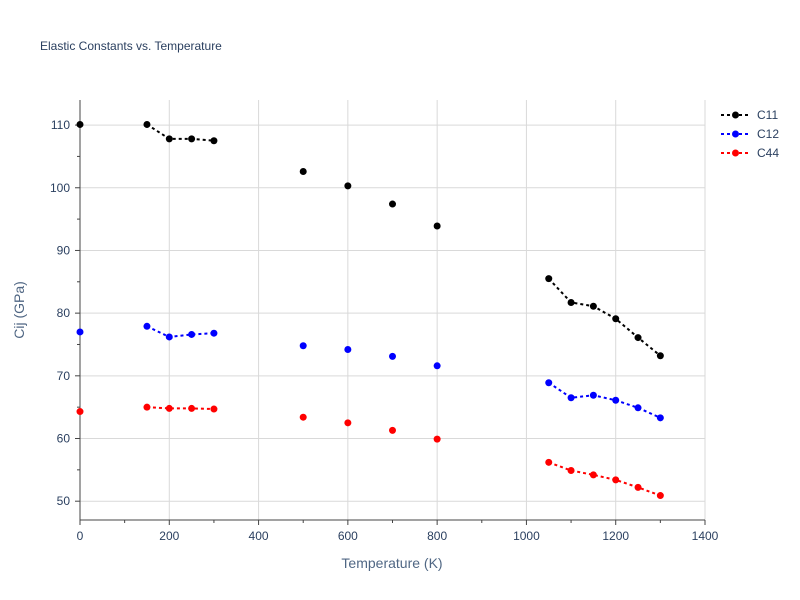 This screenshot has width=800, height=600. I want to click on y-tick-label: 60, so click(64, 439).